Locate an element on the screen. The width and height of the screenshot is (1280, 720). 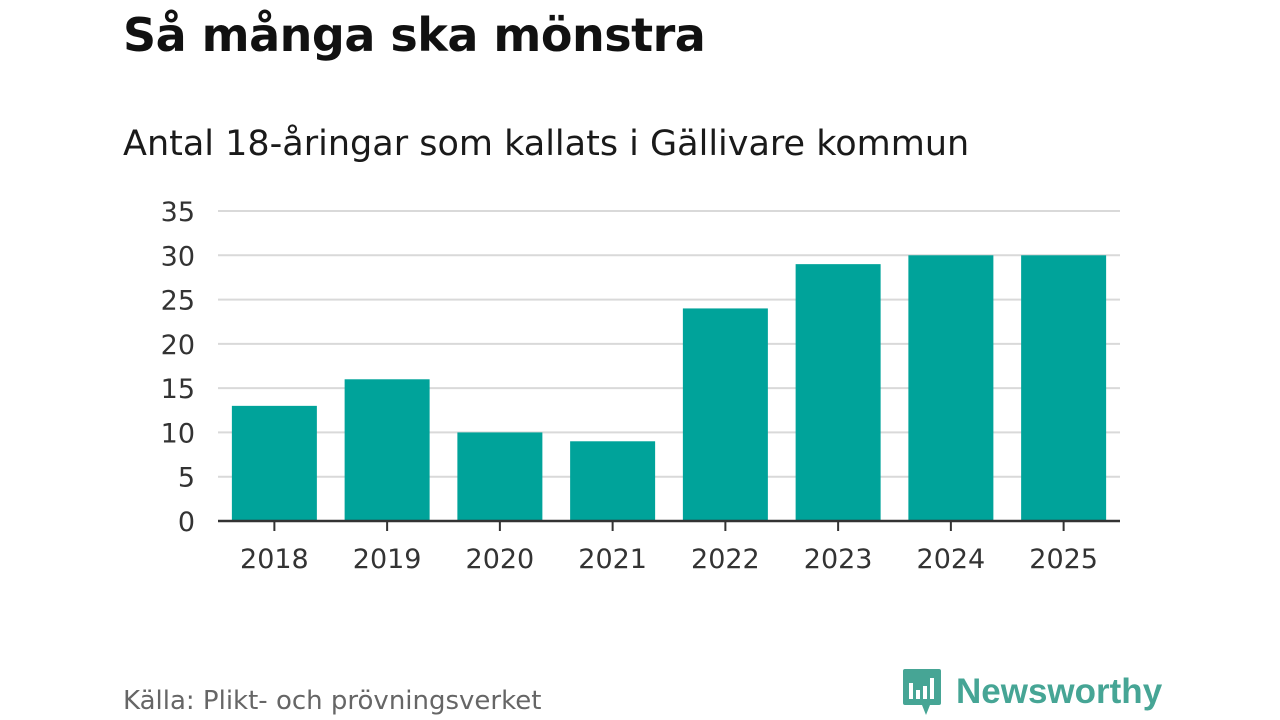
x-tick-label: 2018 is located at coordinates (274, 559).